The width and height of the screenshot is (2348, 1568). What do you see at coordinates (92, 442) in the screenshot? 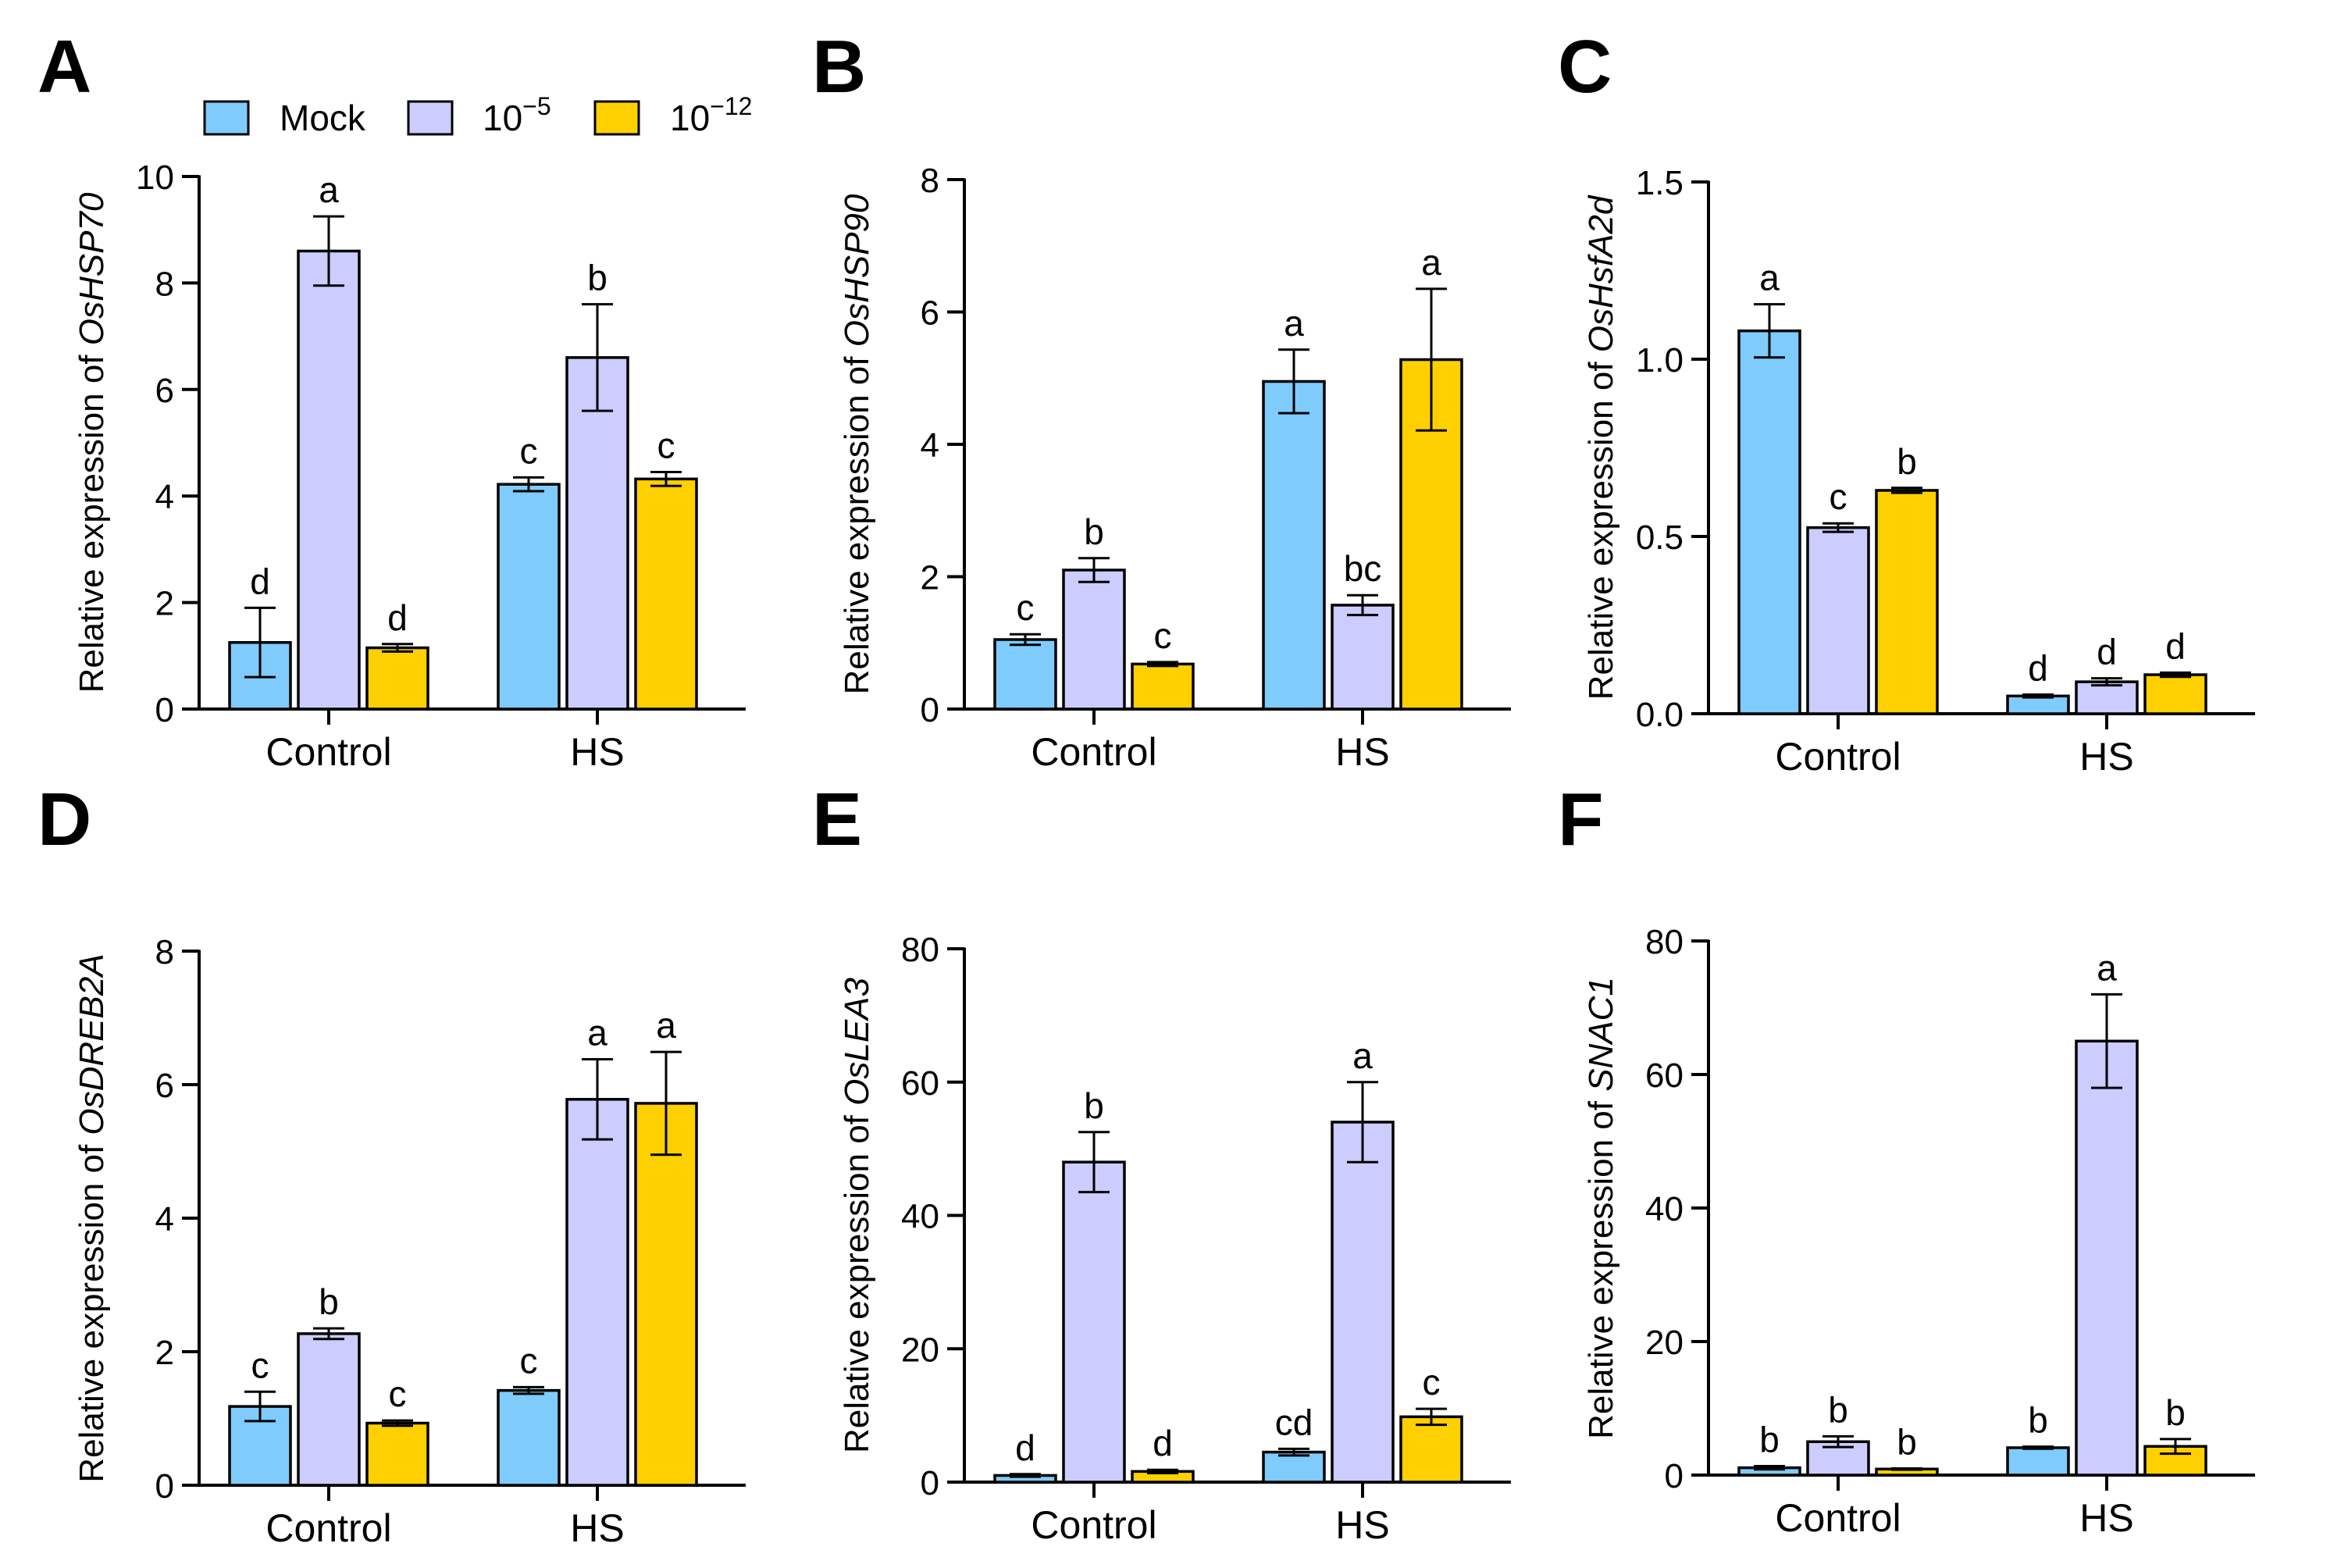
I see `y-axis-label: Relative expression of OsHSP70` at bounding box center [92, 442].